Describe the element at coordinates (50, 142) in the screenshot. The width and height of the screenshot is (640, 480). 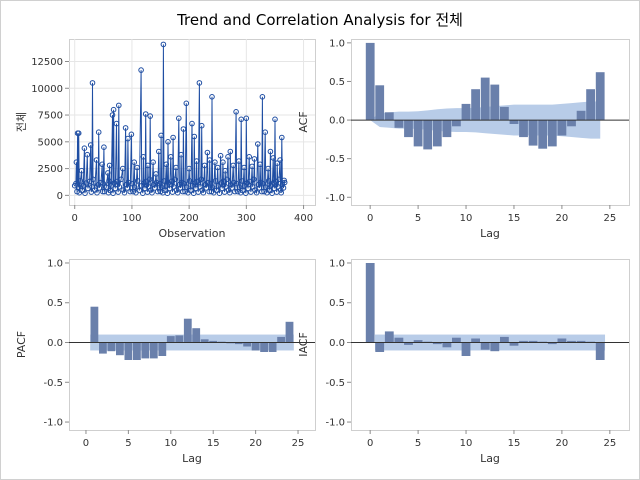
I see `y-tick-label: 5000` at that location.